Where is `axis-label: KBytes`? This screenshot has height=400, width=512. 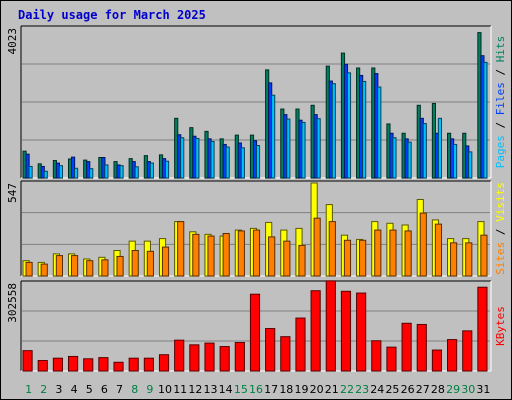 axis-label: KBytes is located at coordinates (500, 326).